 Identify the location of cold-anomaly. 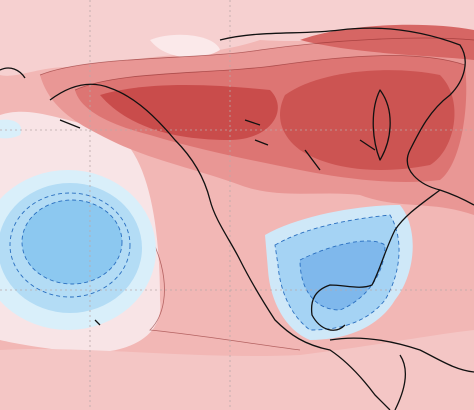
(11, 129).